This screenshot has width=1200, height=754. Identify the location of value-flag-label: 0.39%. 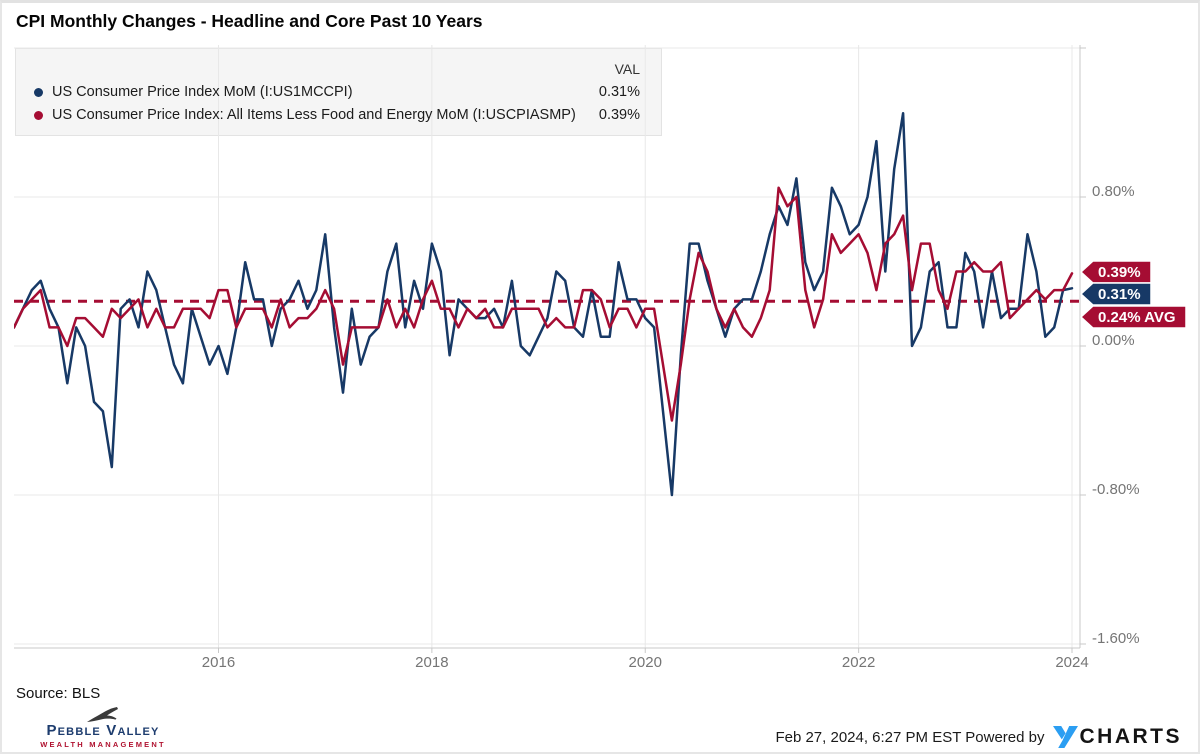
(1119, 272).